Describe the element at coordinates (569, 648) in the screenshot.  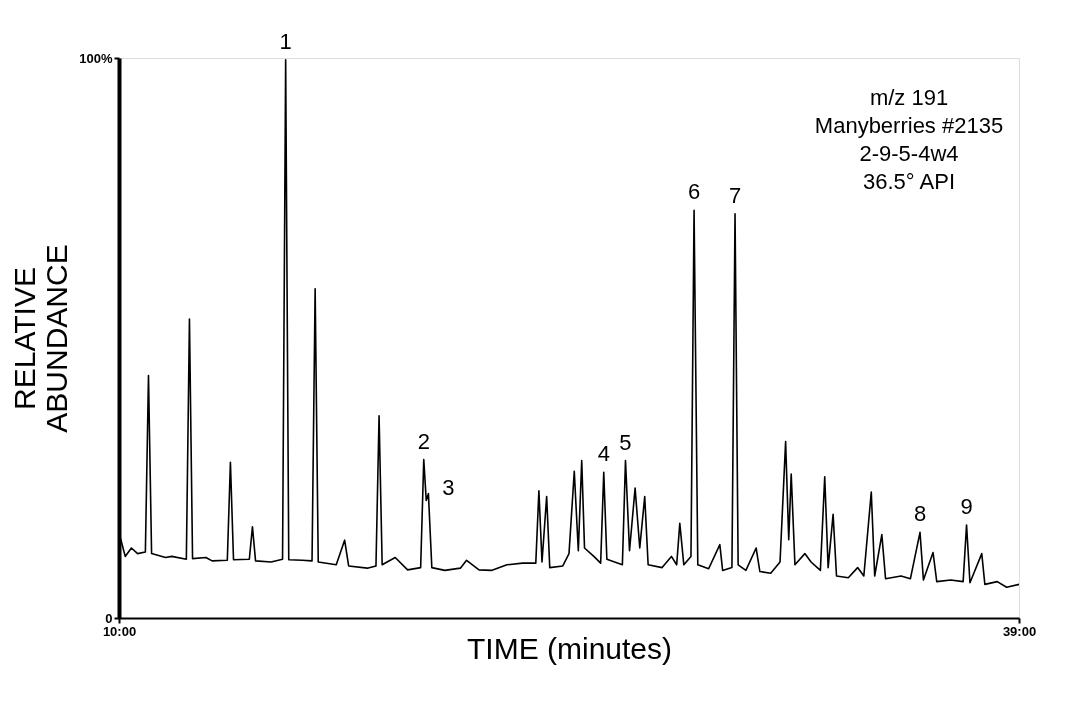
I see `x-axis-title: TIME (minutes)` at that location.